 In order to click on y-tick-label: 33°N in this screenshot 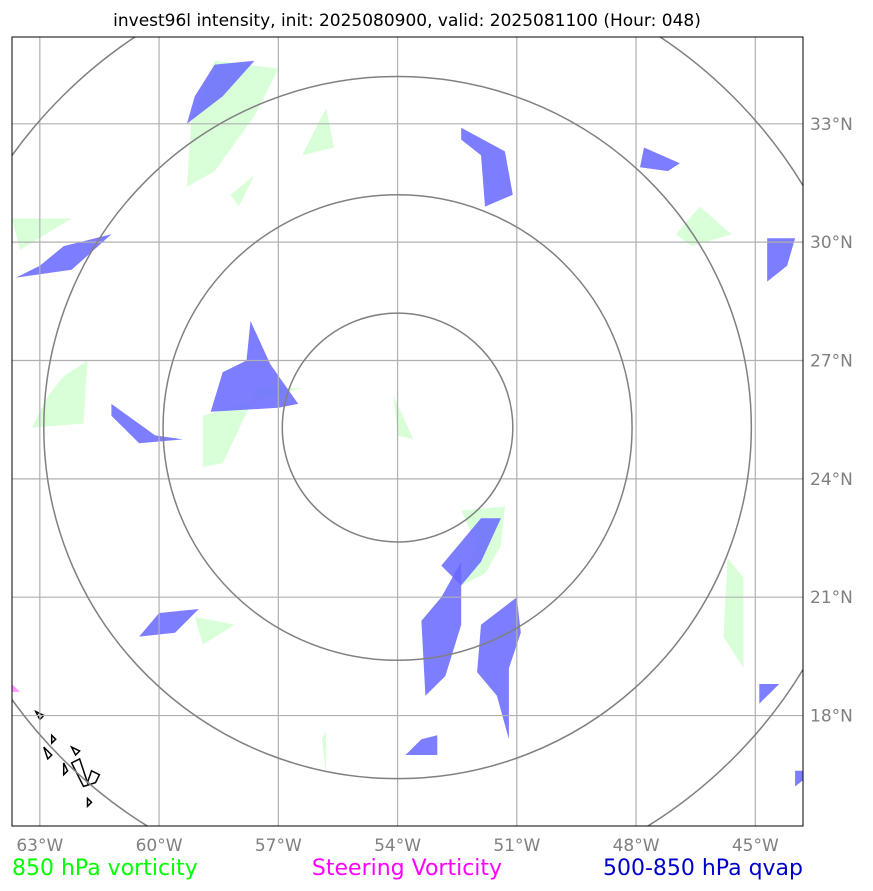, I will do `click(831, 125)`.